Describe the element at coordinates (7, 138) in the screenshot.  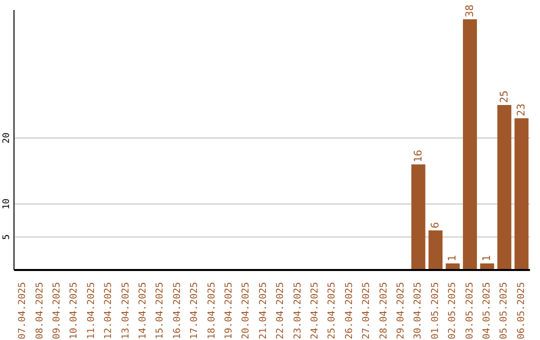
I see `y-tick-label: 20` at that location.